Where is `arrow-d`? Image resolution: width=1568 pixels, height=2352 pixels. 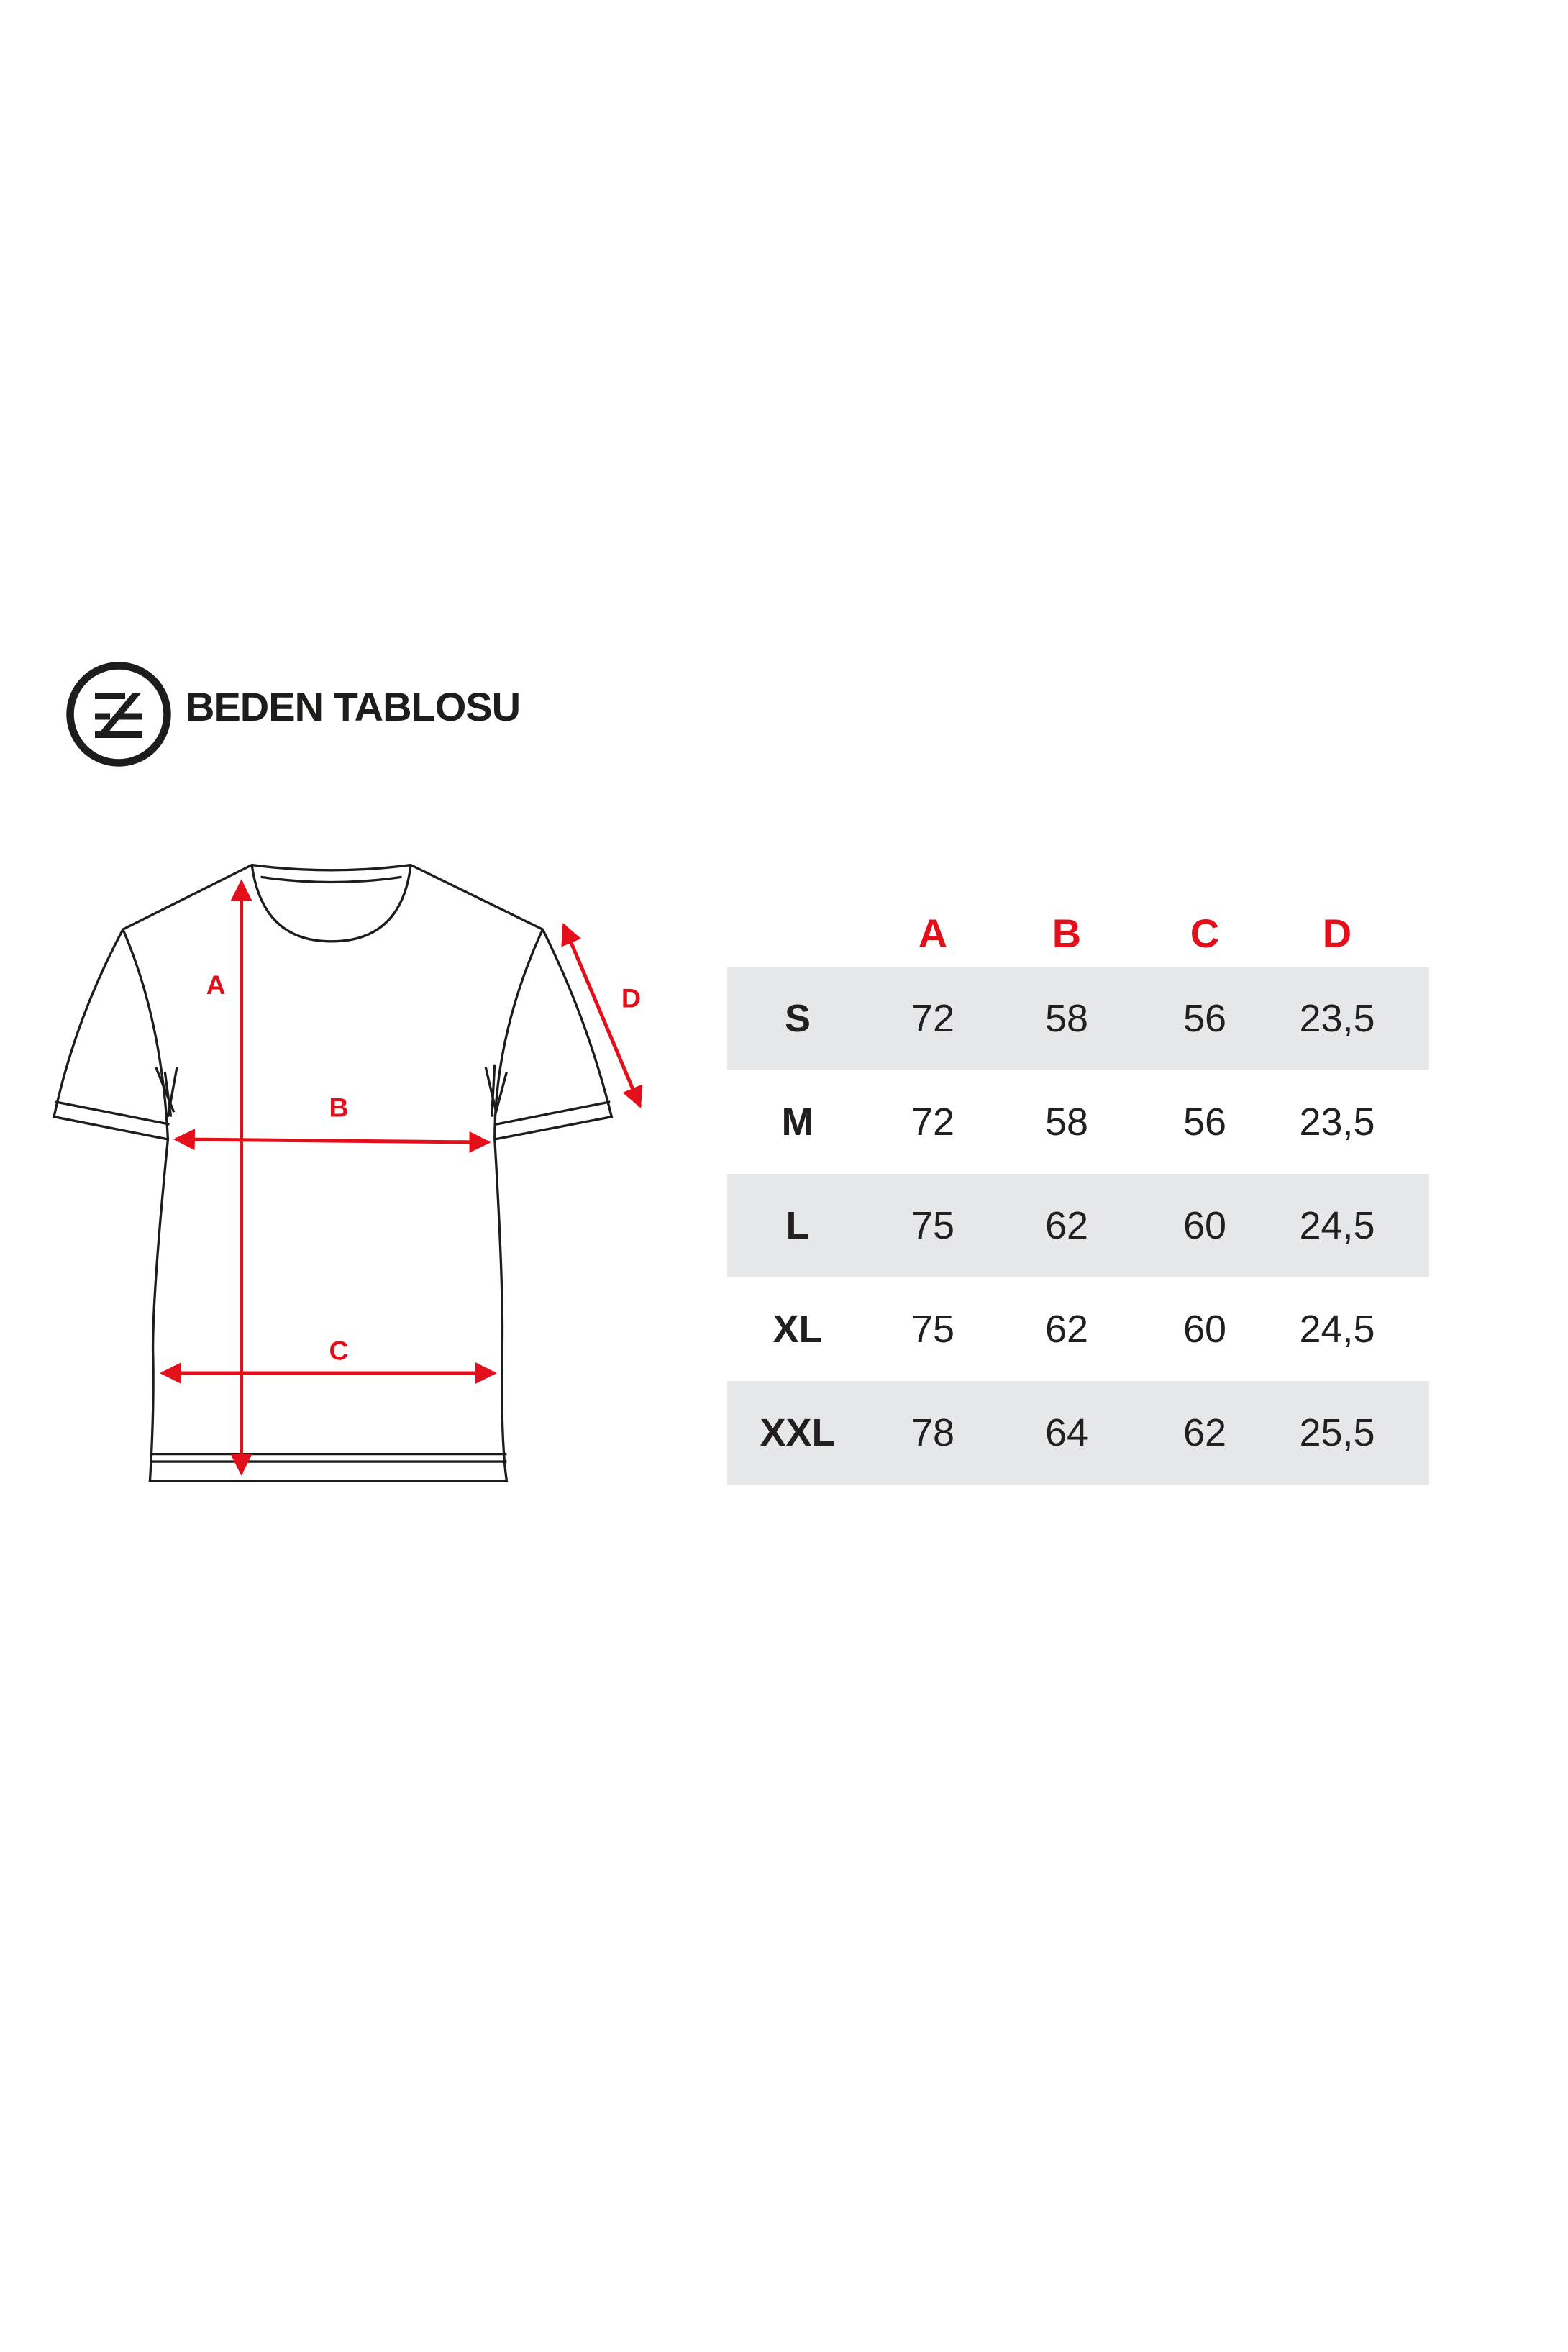
arrow-d is located at coordinates (602, 1016).